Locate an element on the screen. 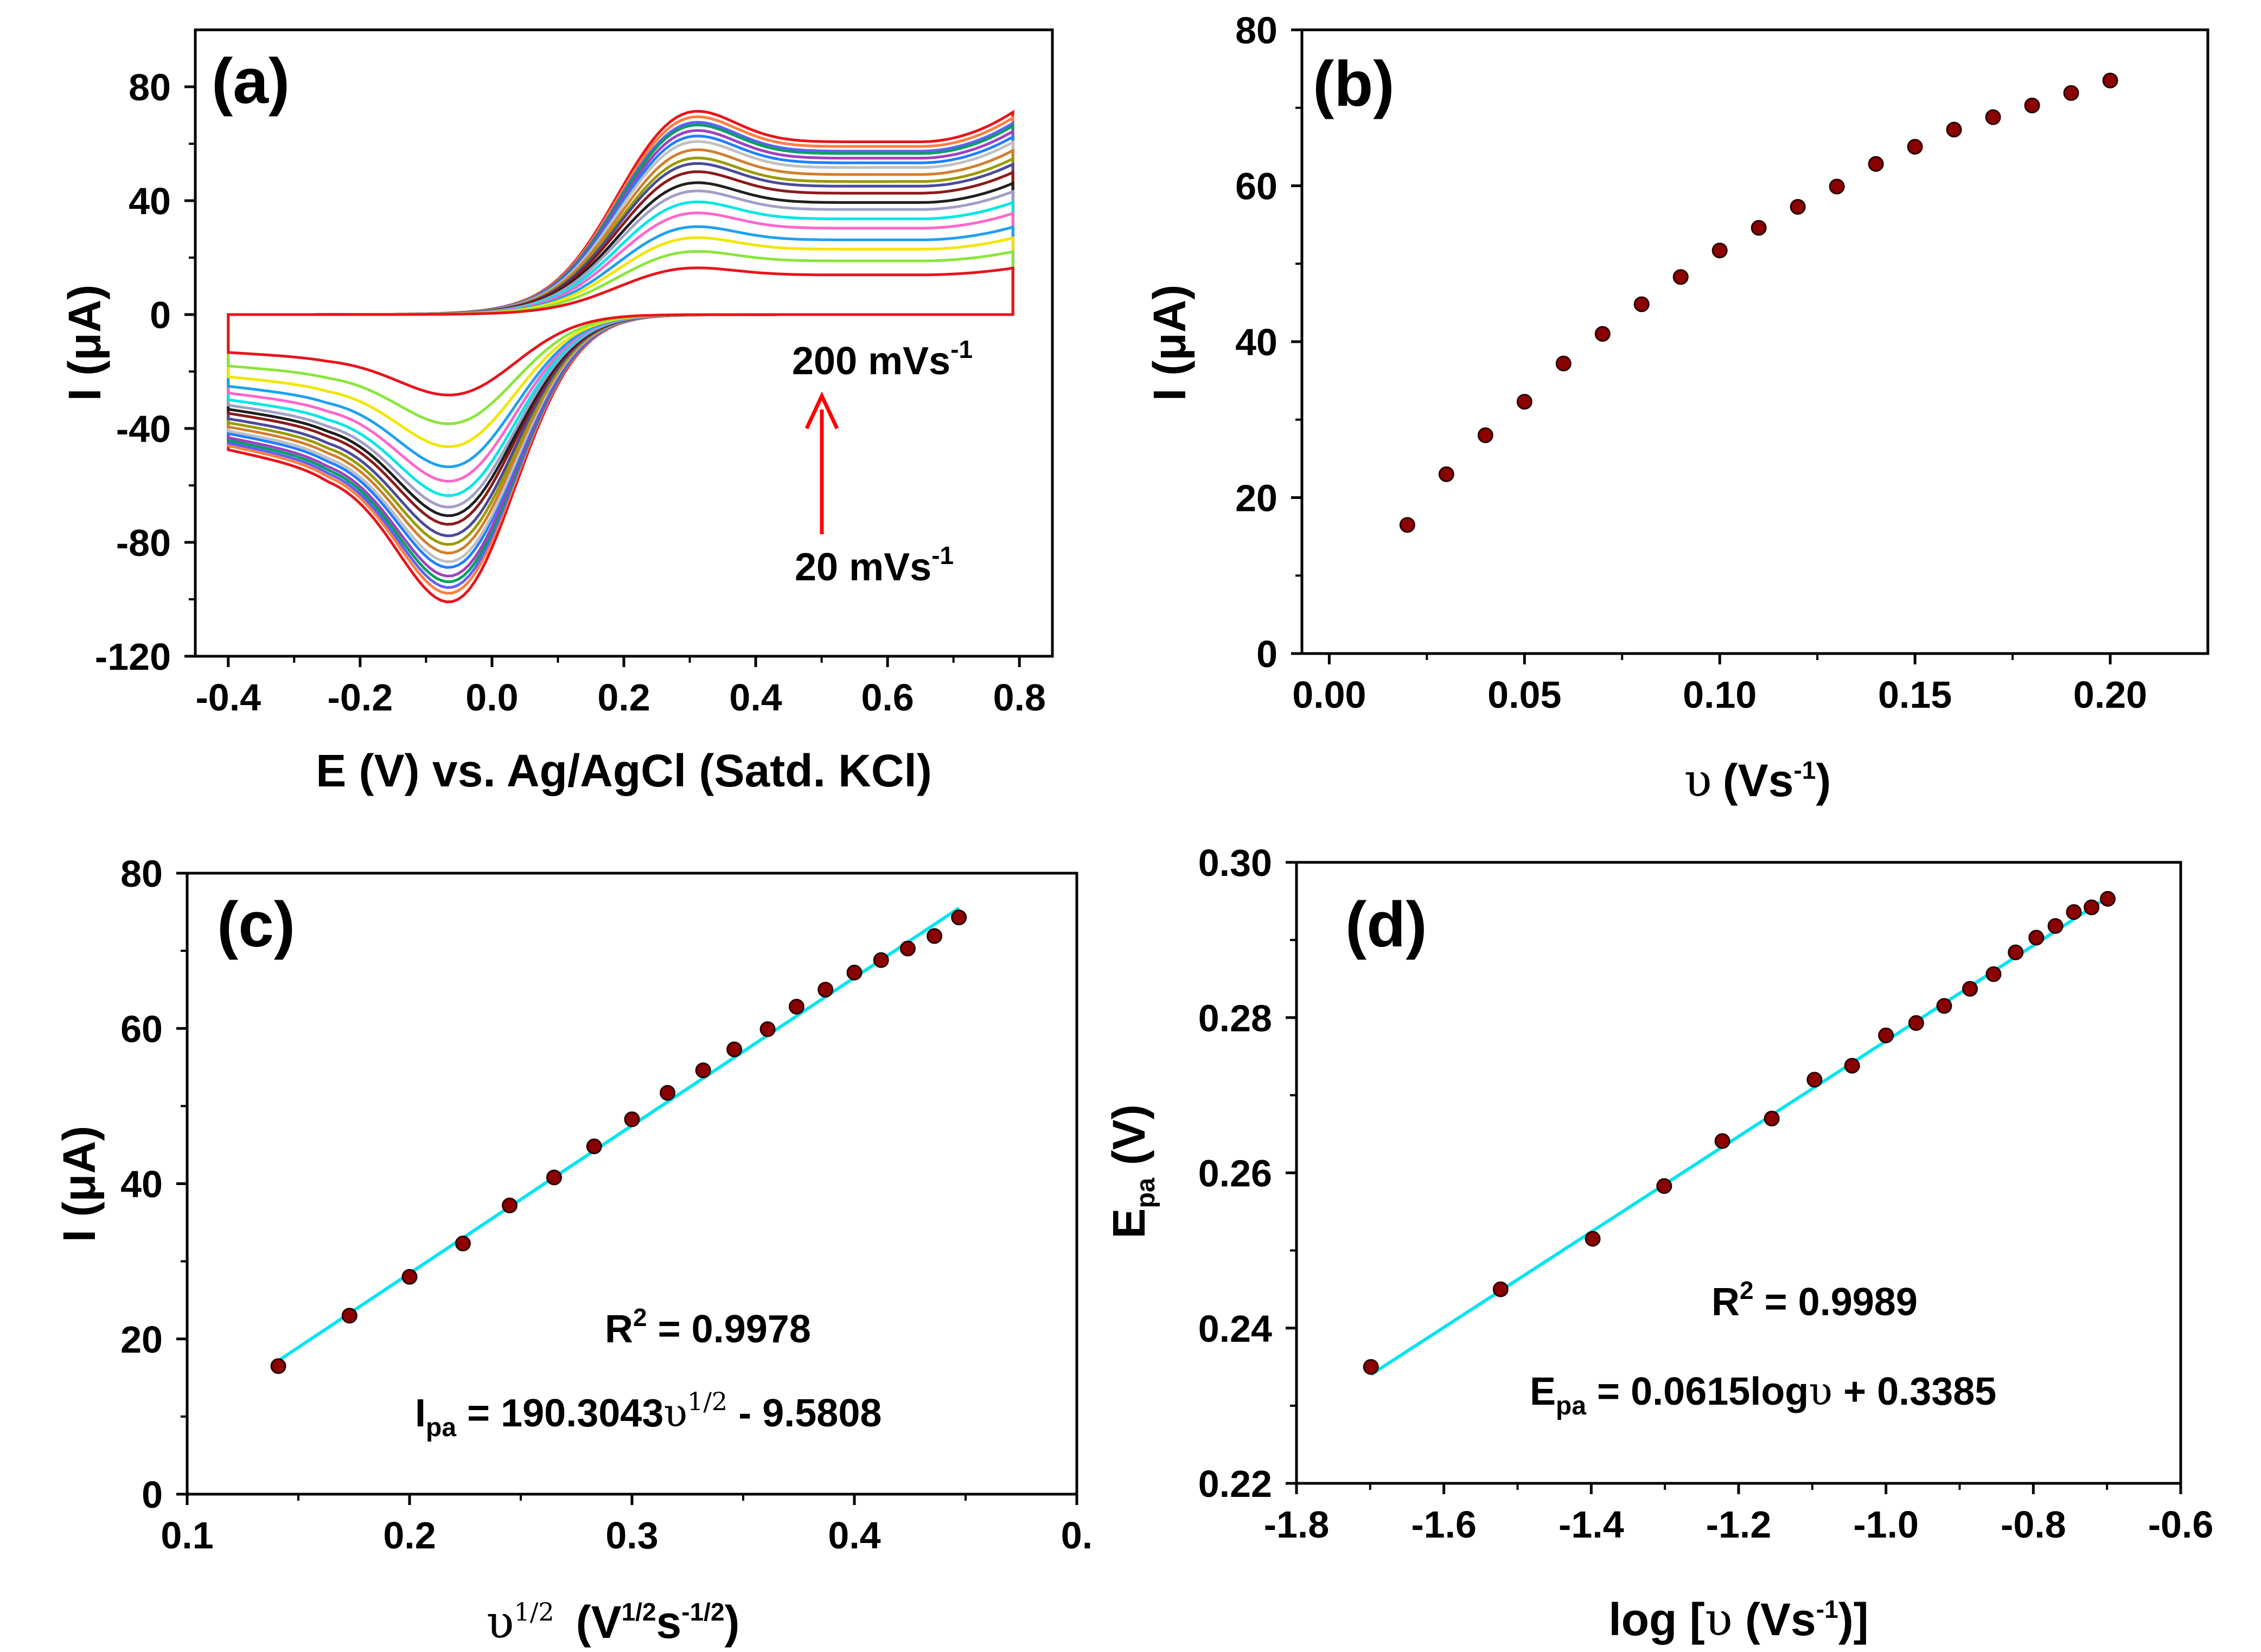 This screenshot has height=1652, width=2261. panel-d-title: (d) is located at coordinates (1386, 925).